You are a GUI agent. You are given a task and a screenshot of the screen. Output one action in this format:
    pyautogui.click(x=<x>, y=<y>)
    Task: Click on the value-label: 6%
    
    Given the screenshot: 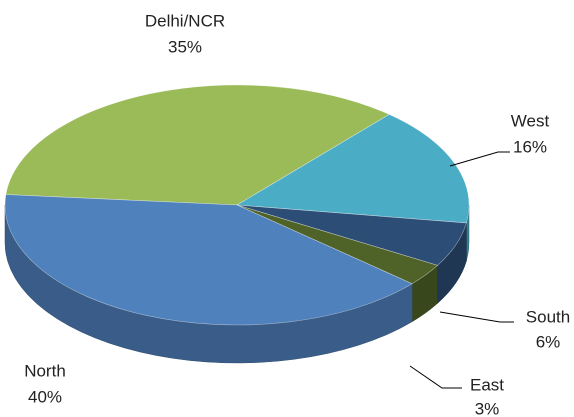 What is the action you would take?
    pyautogui.click(x=548, y=341)
    